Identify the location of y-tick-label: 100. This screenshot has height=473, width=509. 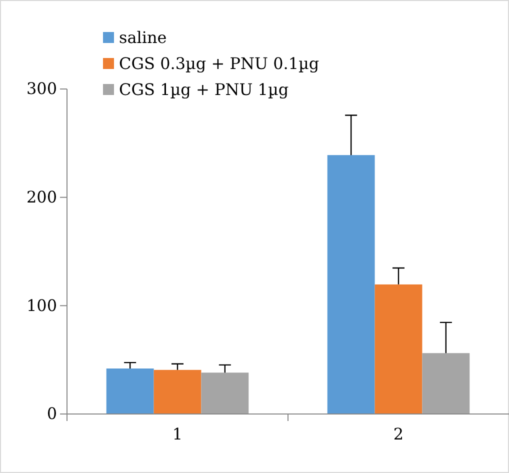
(41, 305).